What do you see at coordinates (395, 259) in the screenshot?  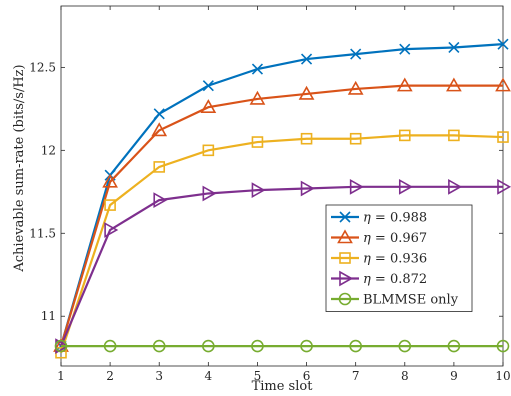 I see `legend-entry-3: η = 0.936` at bounding box center [395, 259].